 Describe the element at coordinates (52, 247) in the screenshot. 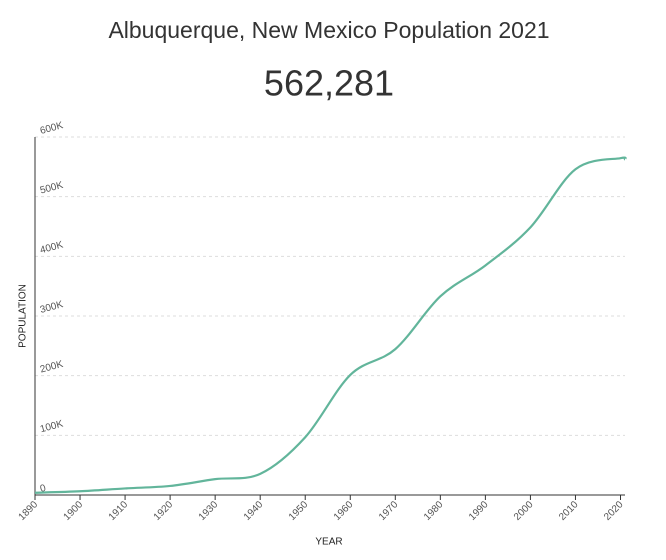

I see `y-tick-label: 400K` at that location.